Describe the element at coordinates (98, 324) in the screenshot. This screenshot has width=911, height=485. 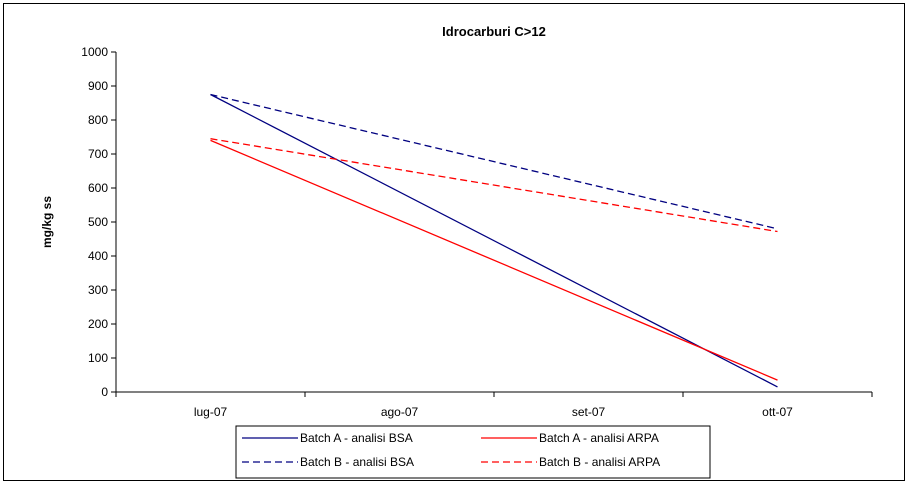
I see `y-tick-label: 200` at that location.